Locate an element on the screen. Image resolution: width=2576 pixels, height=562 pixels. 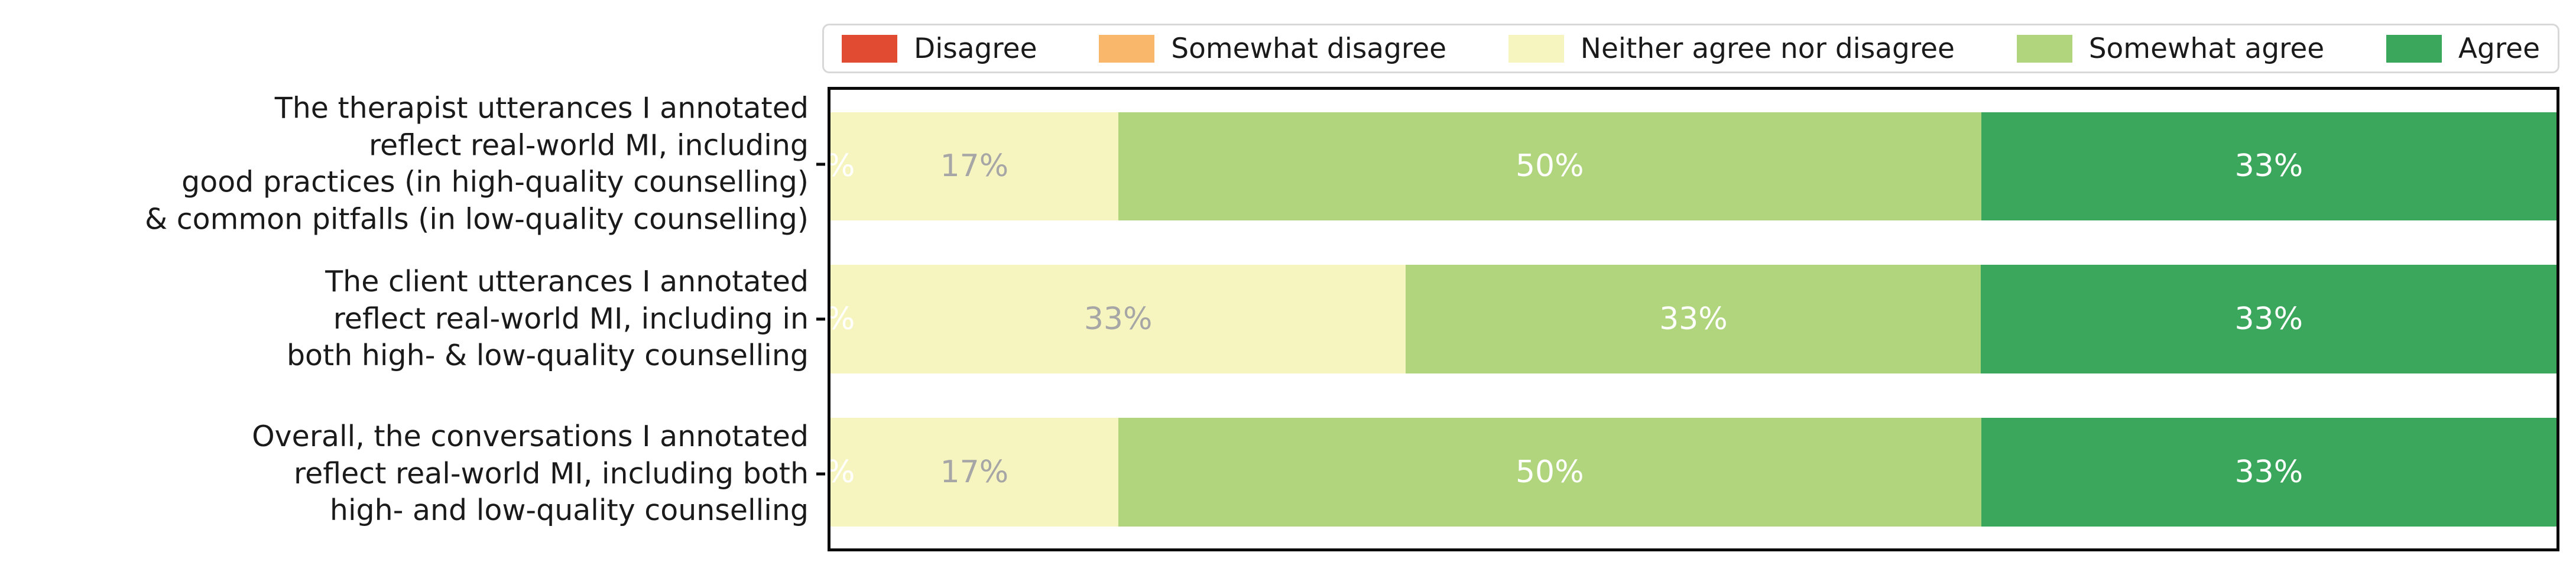
legend-item-neither-agree-nor-disagree: Neither agree nor disagree is located at coordinates (1731, 49).